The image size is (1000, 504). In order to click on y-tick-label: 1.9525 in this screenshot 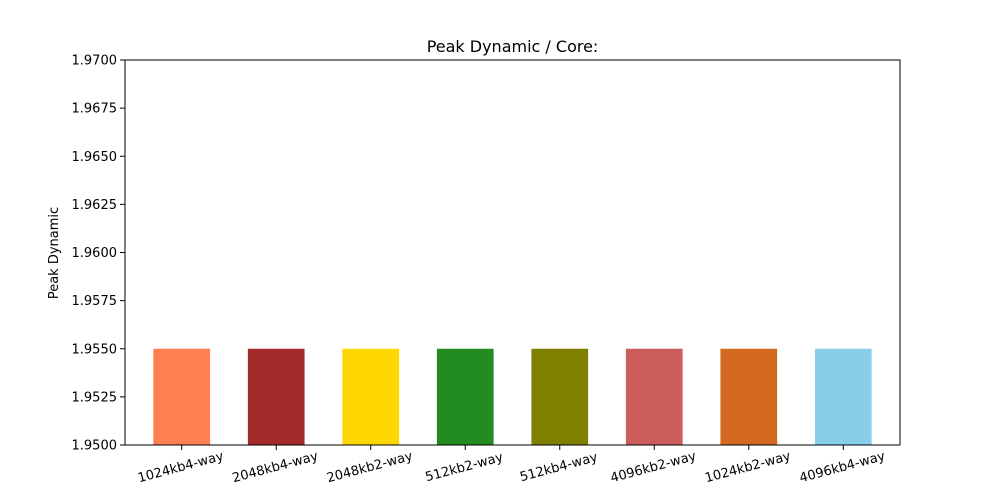, I will do `click(95, 397)`.